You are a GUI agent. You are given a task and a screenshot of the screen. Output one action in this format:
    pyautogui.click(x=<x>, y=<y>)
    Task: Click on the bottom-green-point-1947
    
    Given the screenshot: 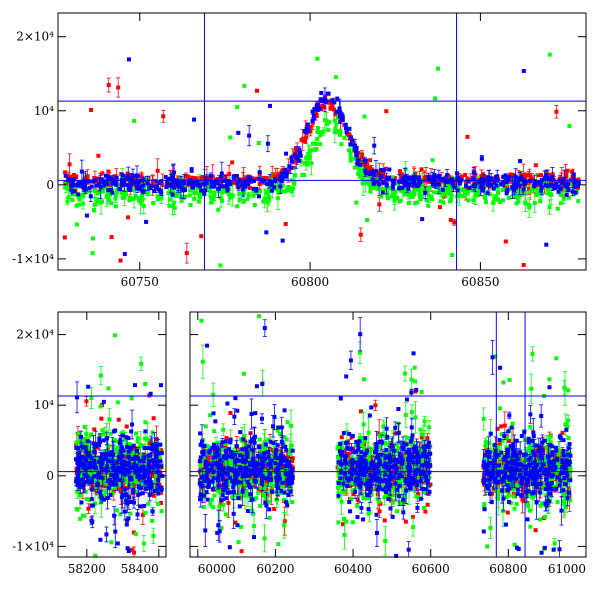 What is the action you would take?
    pyautogui.click(x=286, y=439)
    